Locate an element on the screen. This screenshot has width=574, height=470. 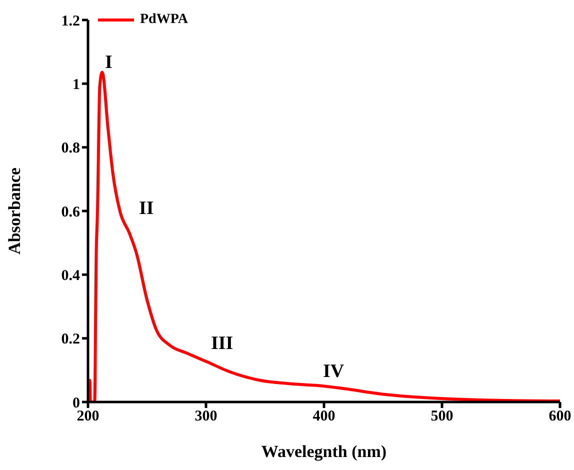
x-tick-label: 200 is located at coordinates (88, 416).